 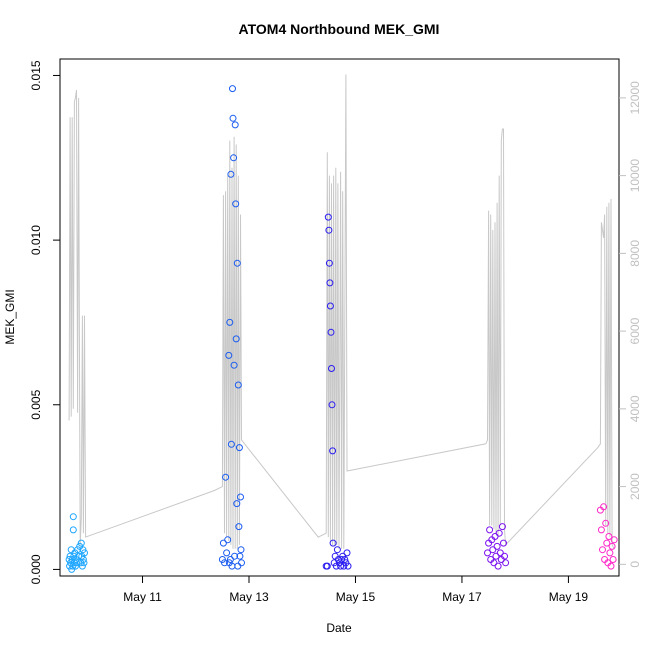 What do you see at coordinates (635, 253) in the screenshot?
I see `y2-tick-label: 8000` at bounding box center [635, 253].